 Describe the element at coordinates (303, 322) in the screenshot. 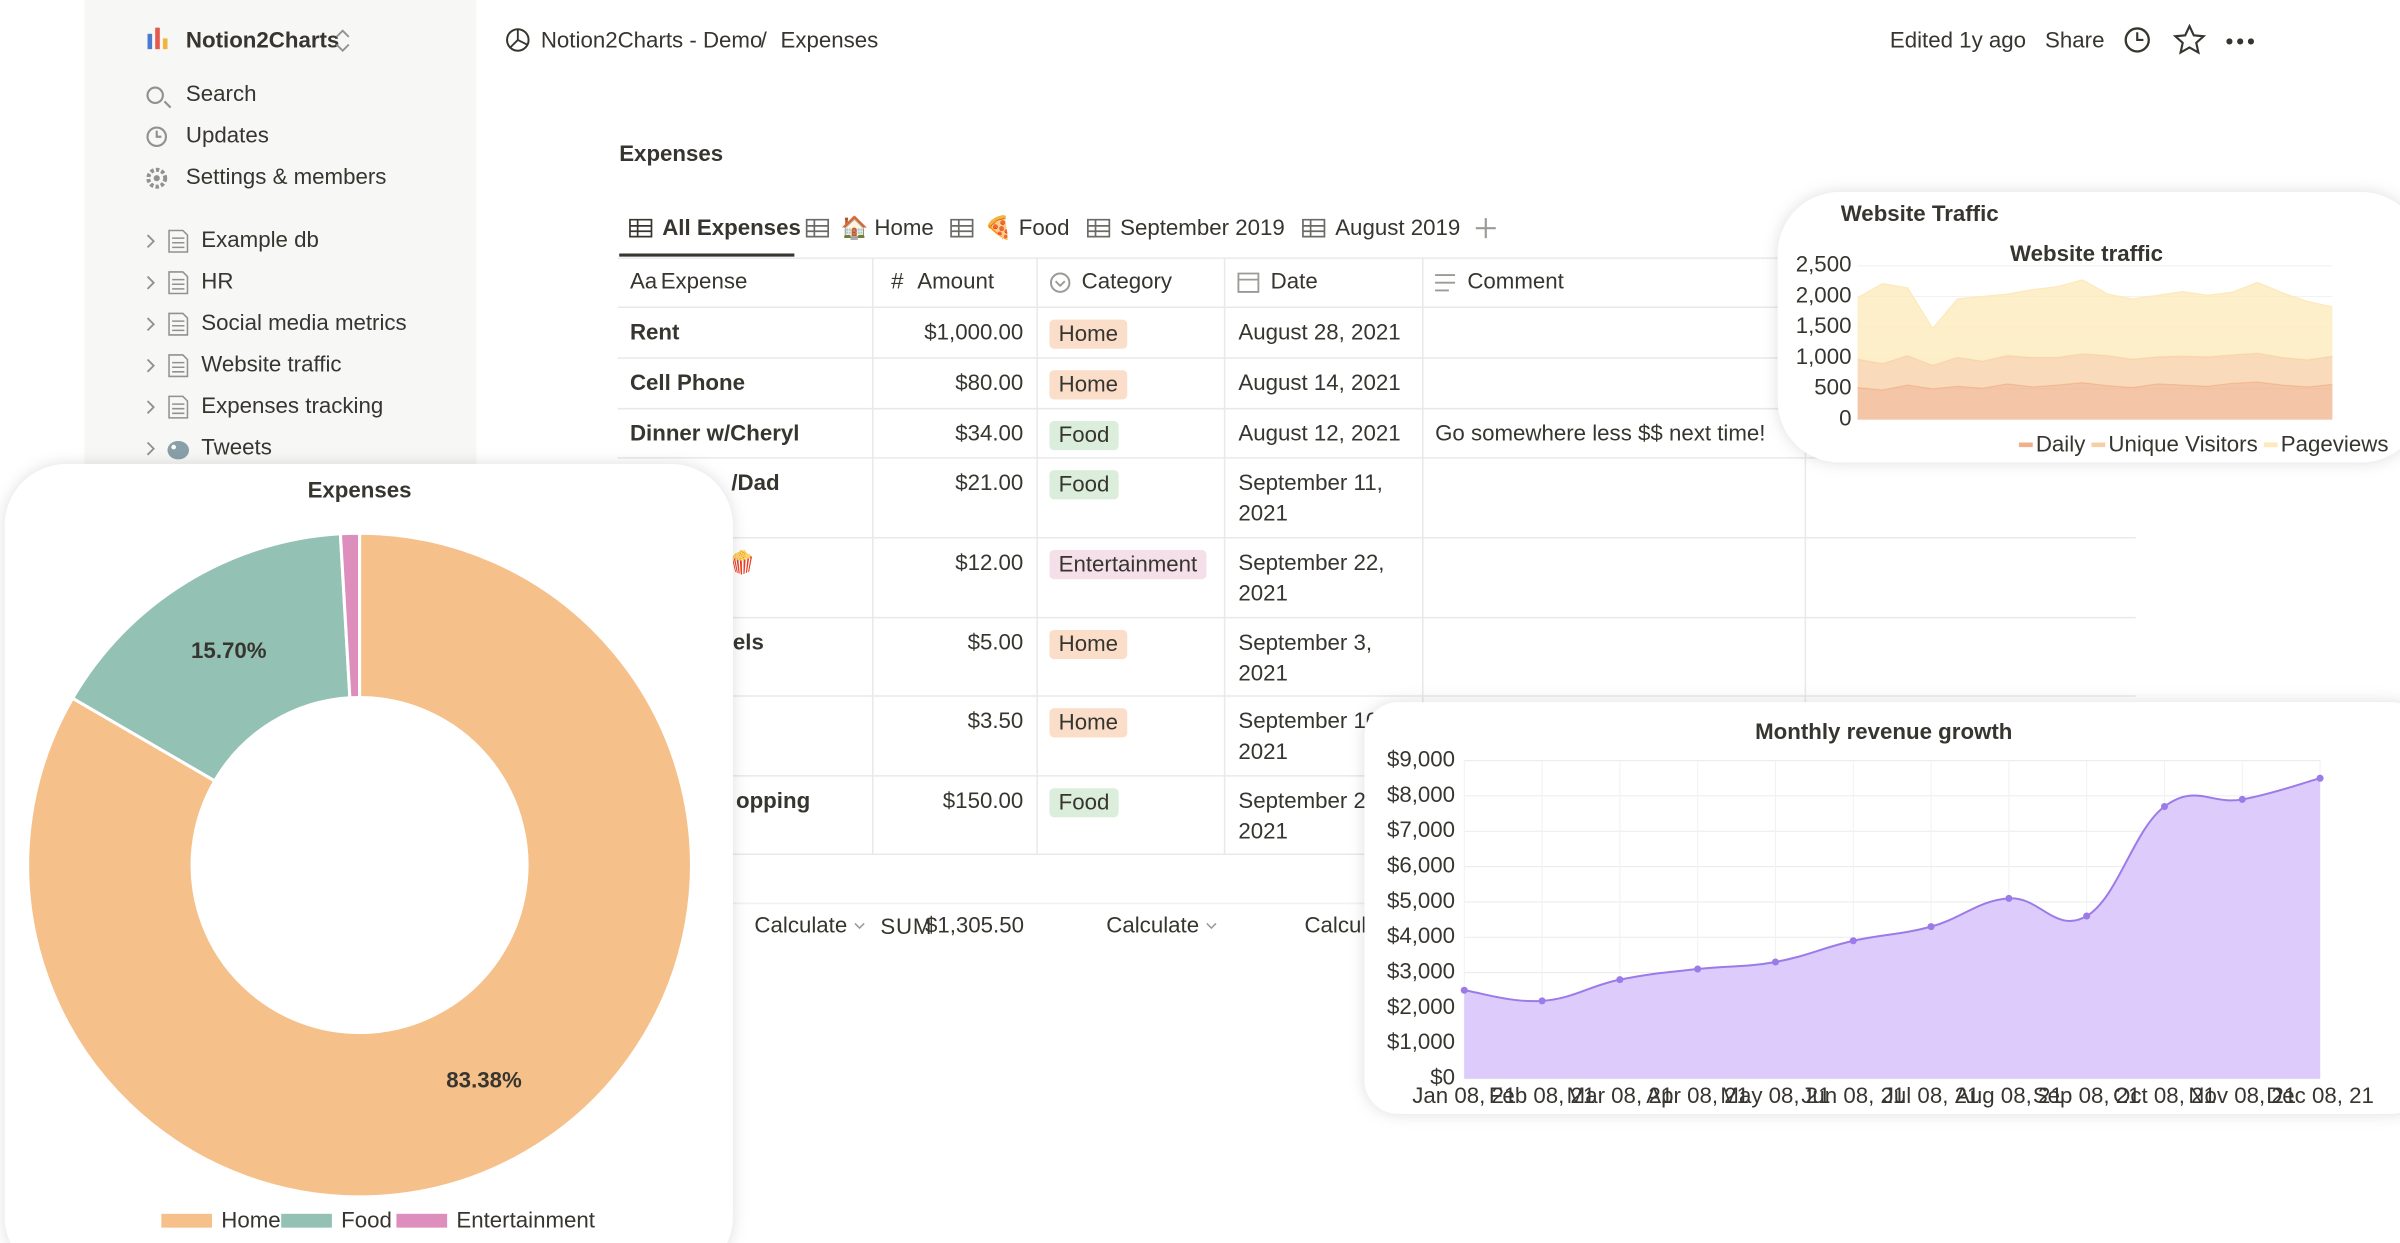

I see `sidebar-page: Social media metrics` at that location.